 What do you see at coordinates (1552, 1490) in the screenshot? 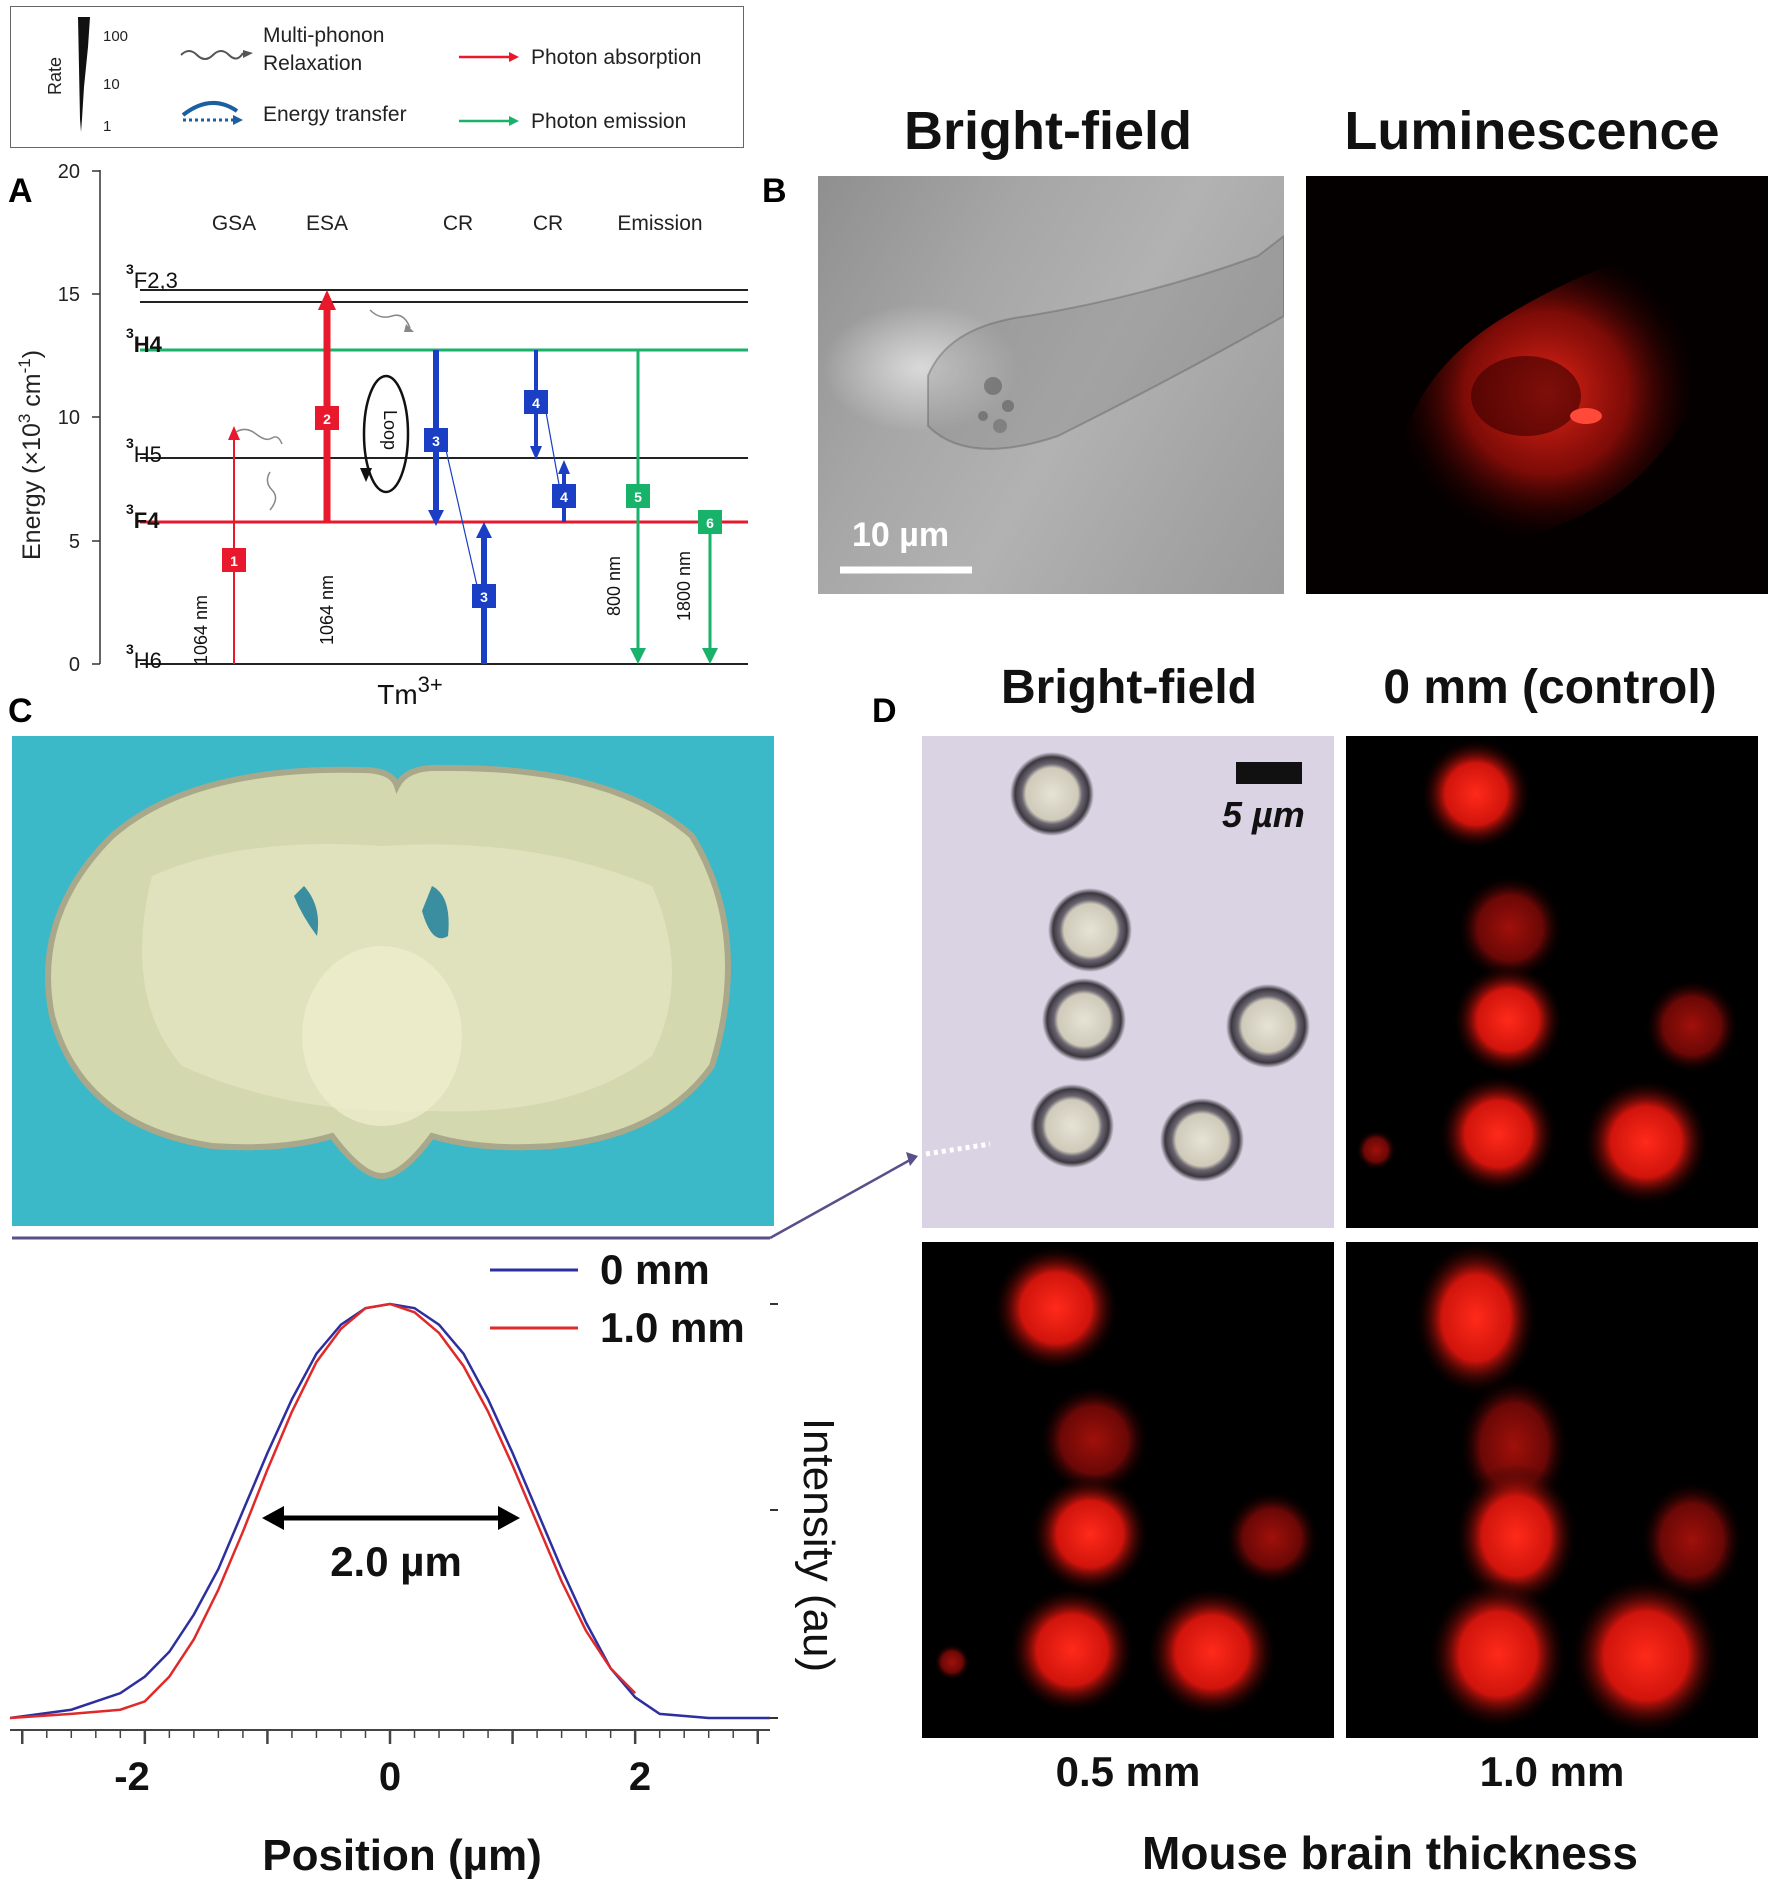
I see `bead-luminescence-1.0mm` at bounding box center [1552, 1490].